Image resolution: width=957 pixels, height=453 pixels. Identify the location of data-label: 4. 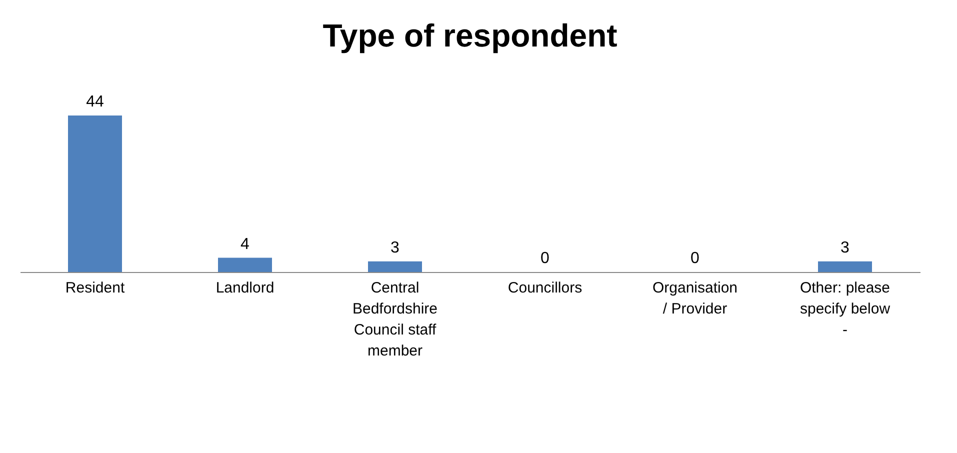
(245, 244).